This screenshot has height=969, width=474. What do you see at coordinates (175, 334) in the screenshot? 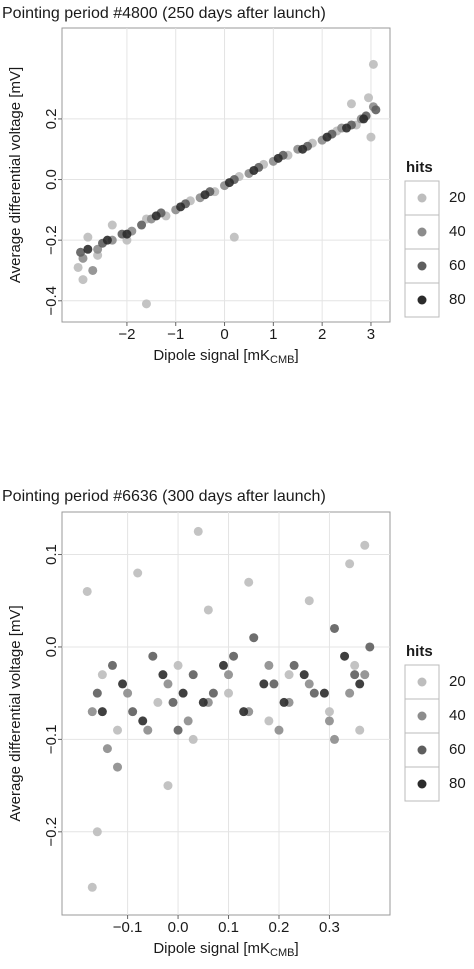
I see `x-tick-label: −1` at bounding box center [175, 334].